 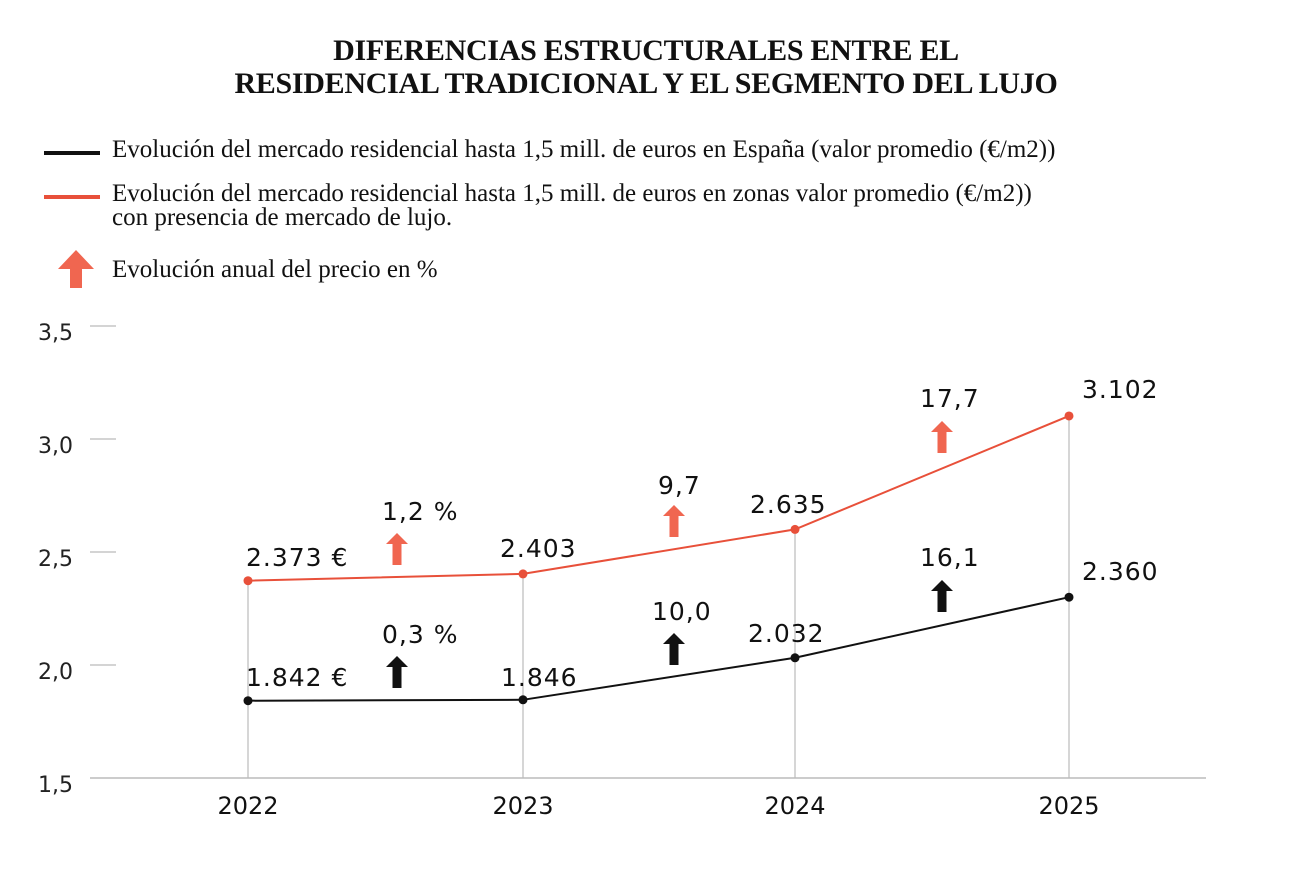 What do you see at coordinates (420, 634) in the screenshot?
I see `growth-label-black: 0,3 %` at bounding box center [420, 634].